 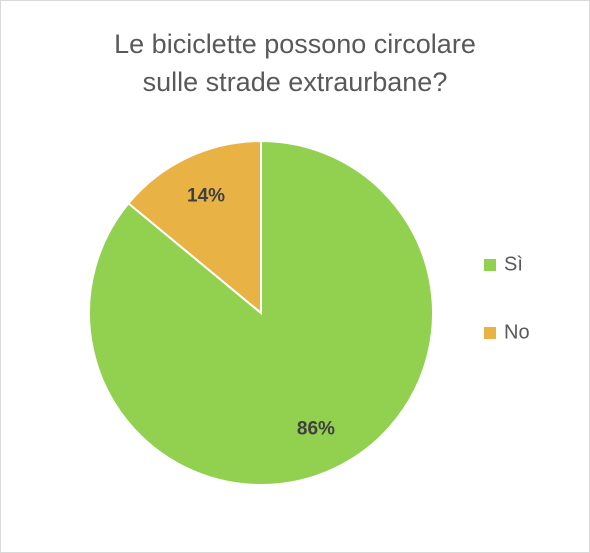 What do you see at coordinates (194, 227) in the screenshot?
I see `pie-slice` at bounding box center [194, 227].